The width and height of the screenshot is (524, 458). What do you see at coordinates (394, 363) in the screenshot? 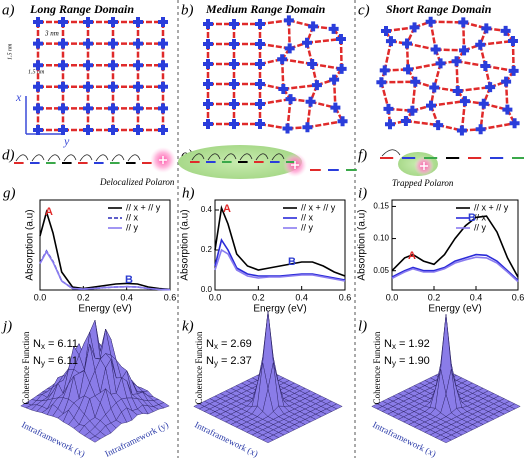
I see `subscript: y` at bounding box center [394, 363].